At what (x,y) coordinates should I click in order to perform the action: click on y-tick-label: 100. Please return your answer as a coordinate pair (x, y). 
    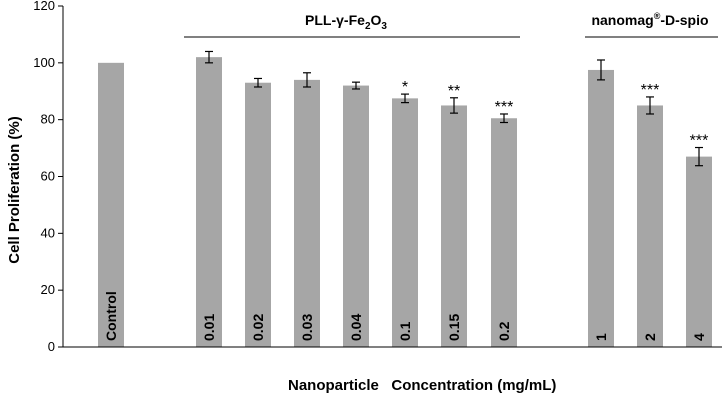
    Looking at the image, I should click on (44, 62).